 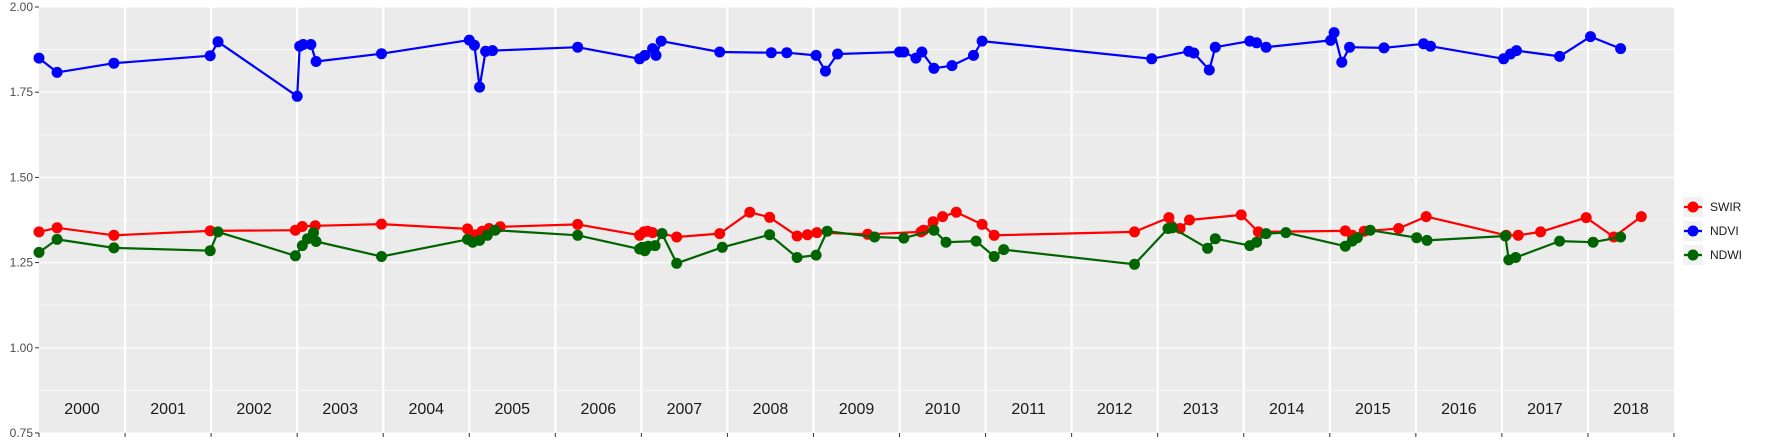 I want to click on year-label: 2007, so click(x=685, y=409).